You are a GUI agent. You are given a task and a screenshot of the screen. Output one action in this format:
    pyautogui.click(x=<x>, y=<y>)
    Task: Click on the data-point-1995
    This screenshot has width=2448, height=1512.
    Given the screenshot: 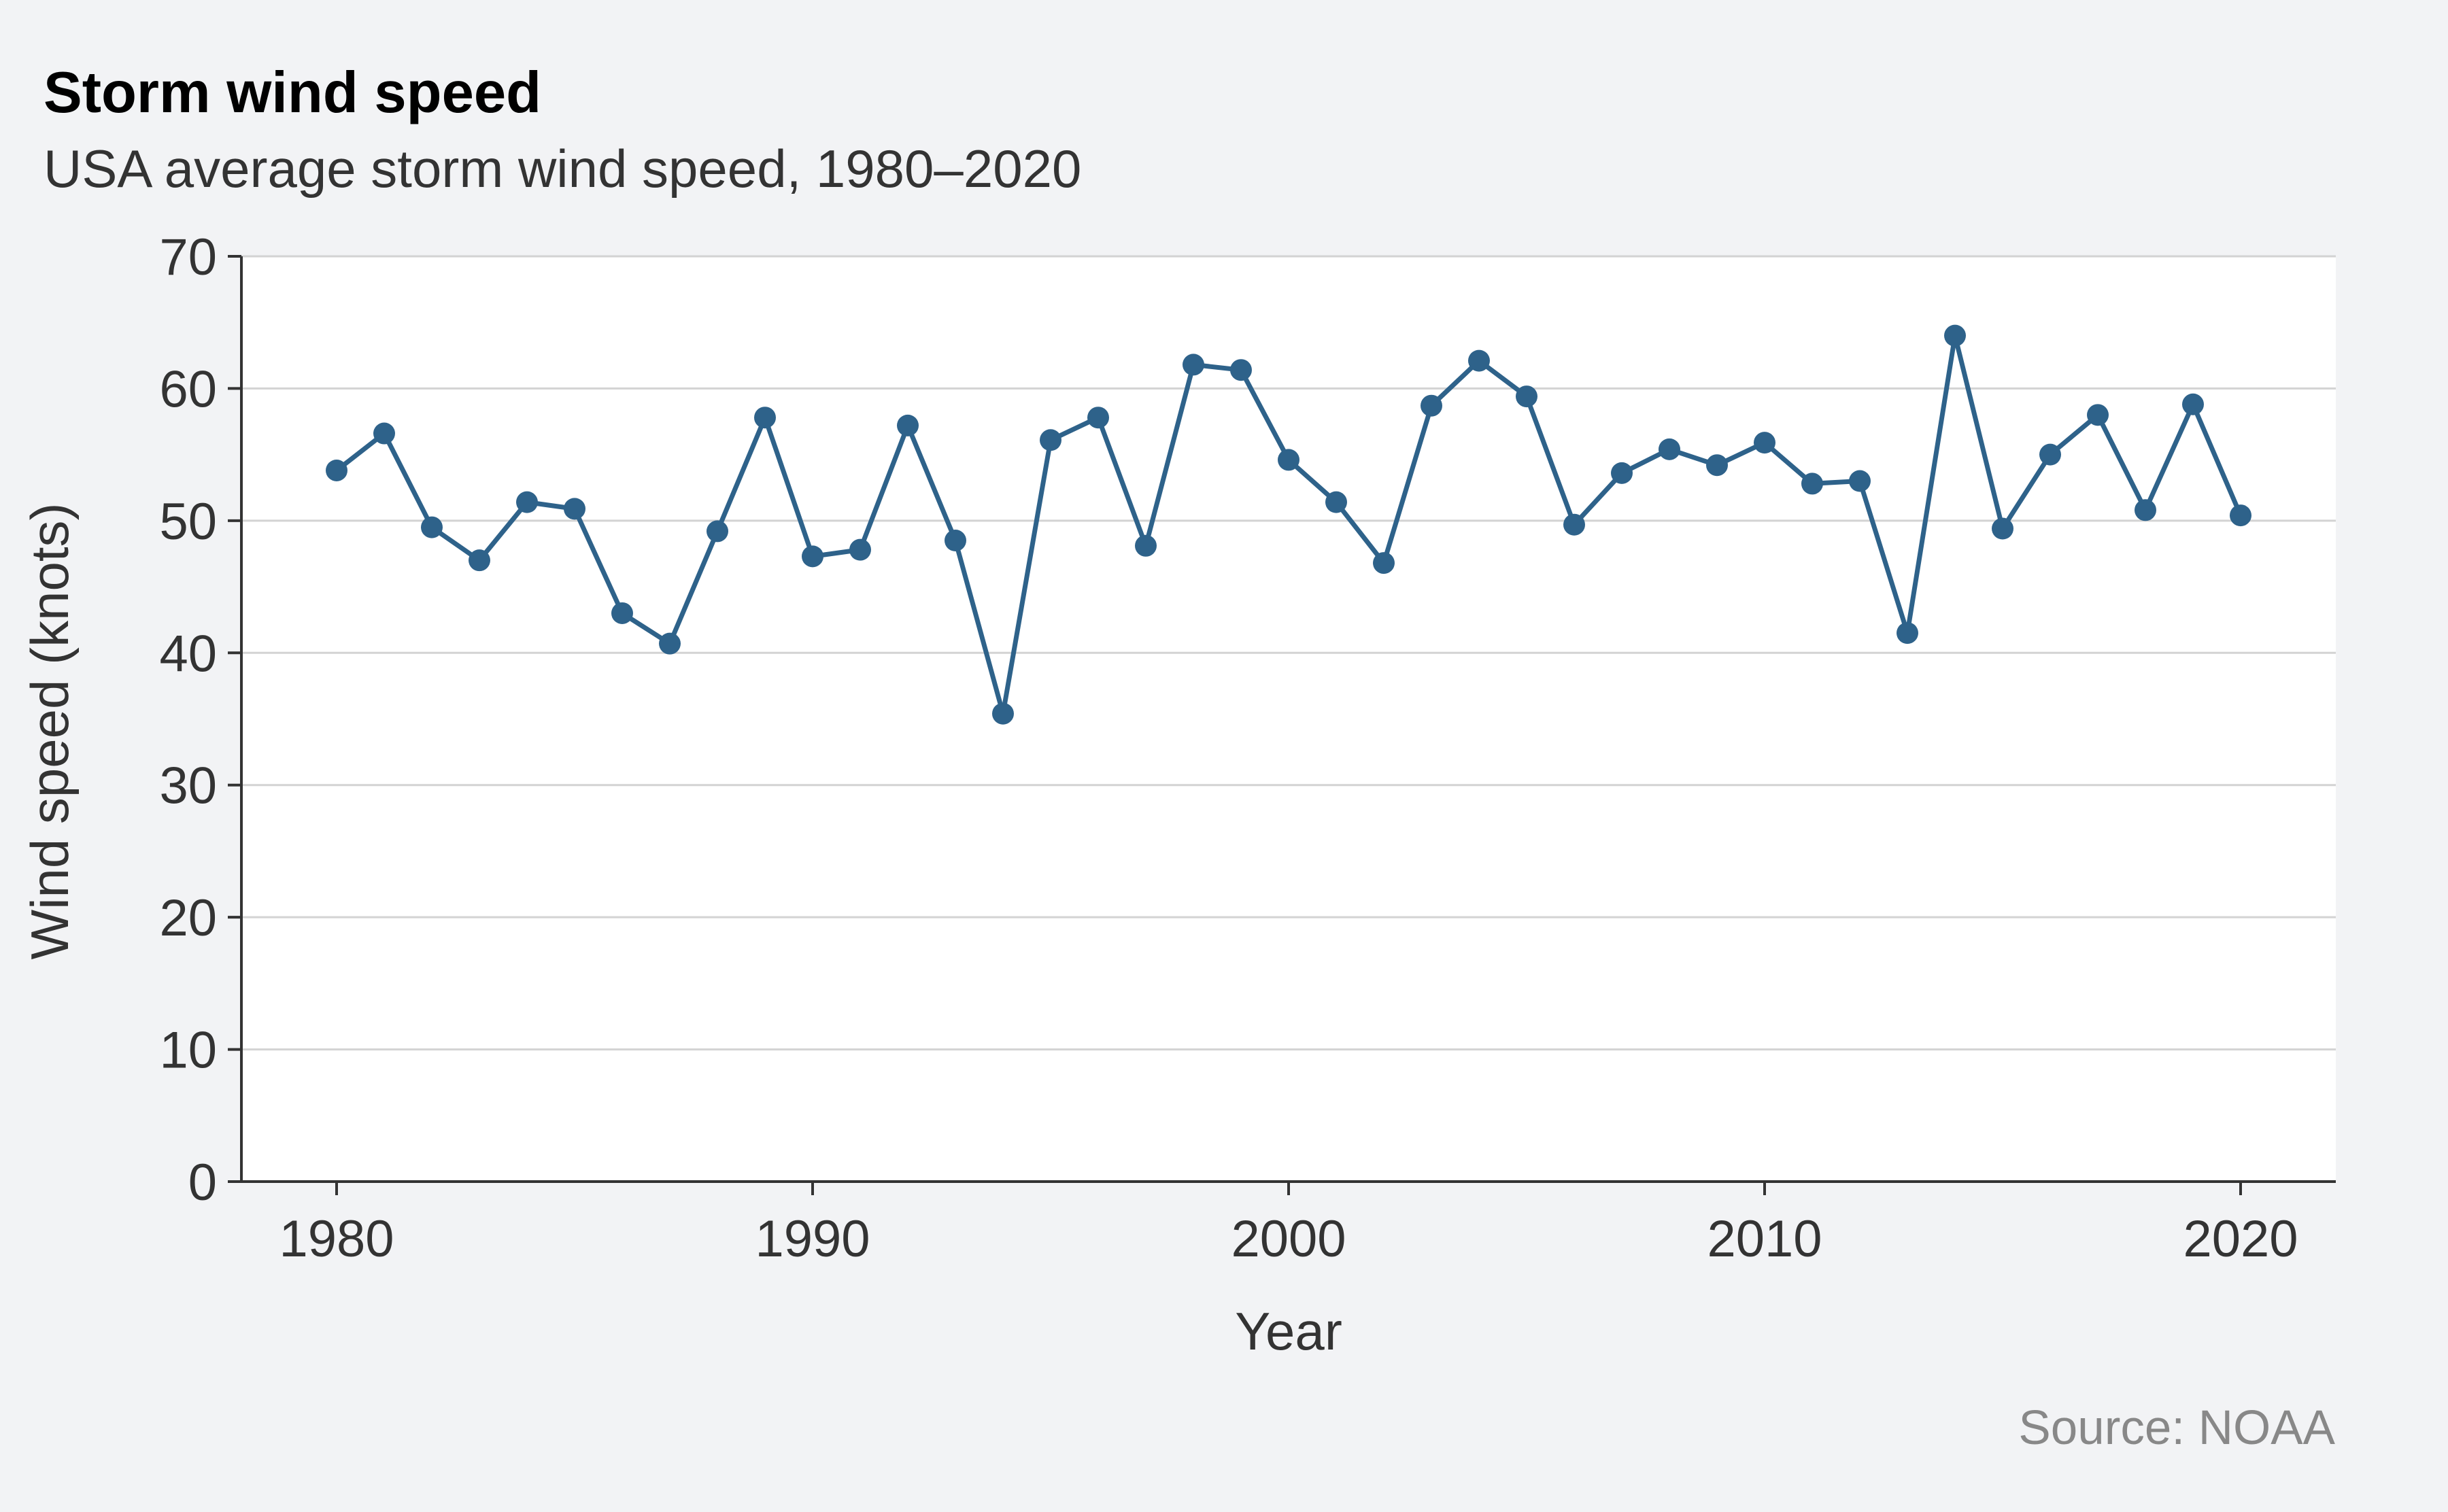 What is the action you would take?
    pyautogui.click(x=1051, y=440)
    